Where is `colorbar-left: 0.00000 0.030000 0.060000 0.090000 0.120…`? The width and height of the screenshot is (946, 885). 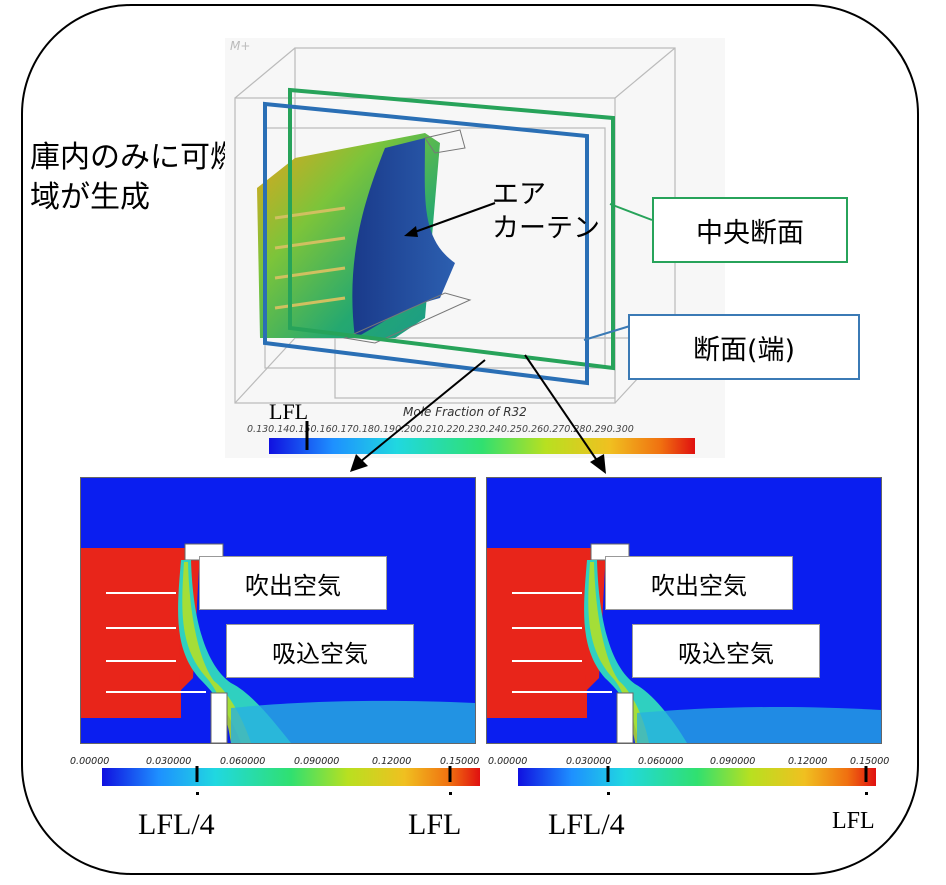
colorbar-left: 0.00000 0.030000 0.060000 0.090000 0.120… is located at coordinates (275, 775).